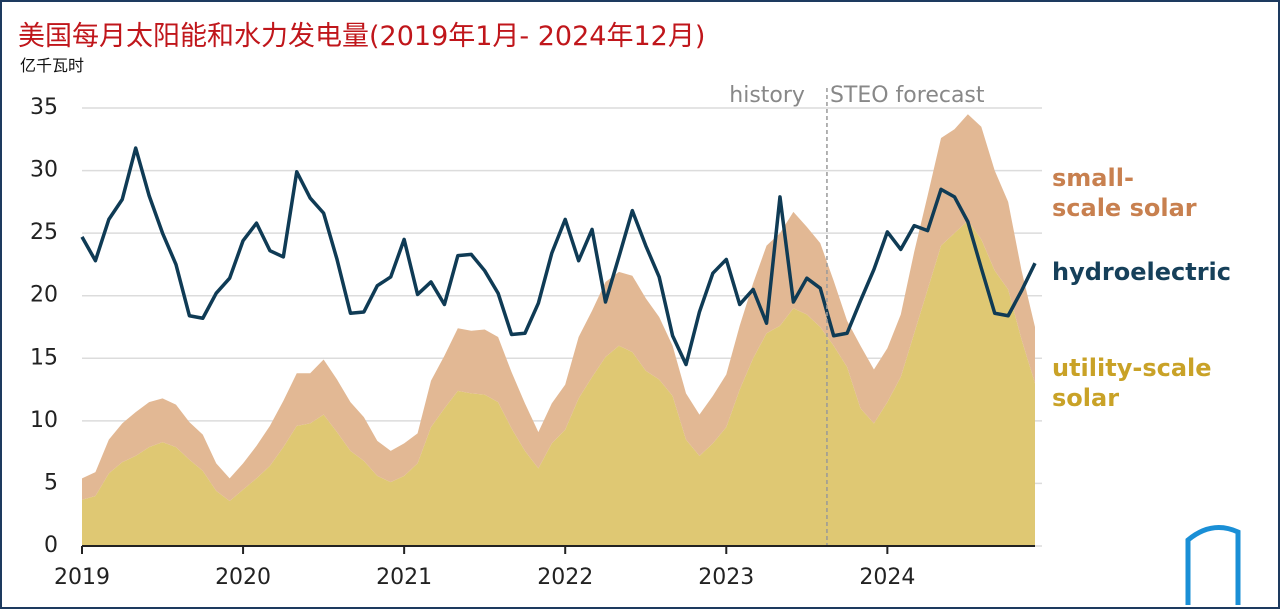 This screenshot has width=1280, height=609. Describe the element at coordinates (1213, 565) in the screenshot. I see `icon` at that location.